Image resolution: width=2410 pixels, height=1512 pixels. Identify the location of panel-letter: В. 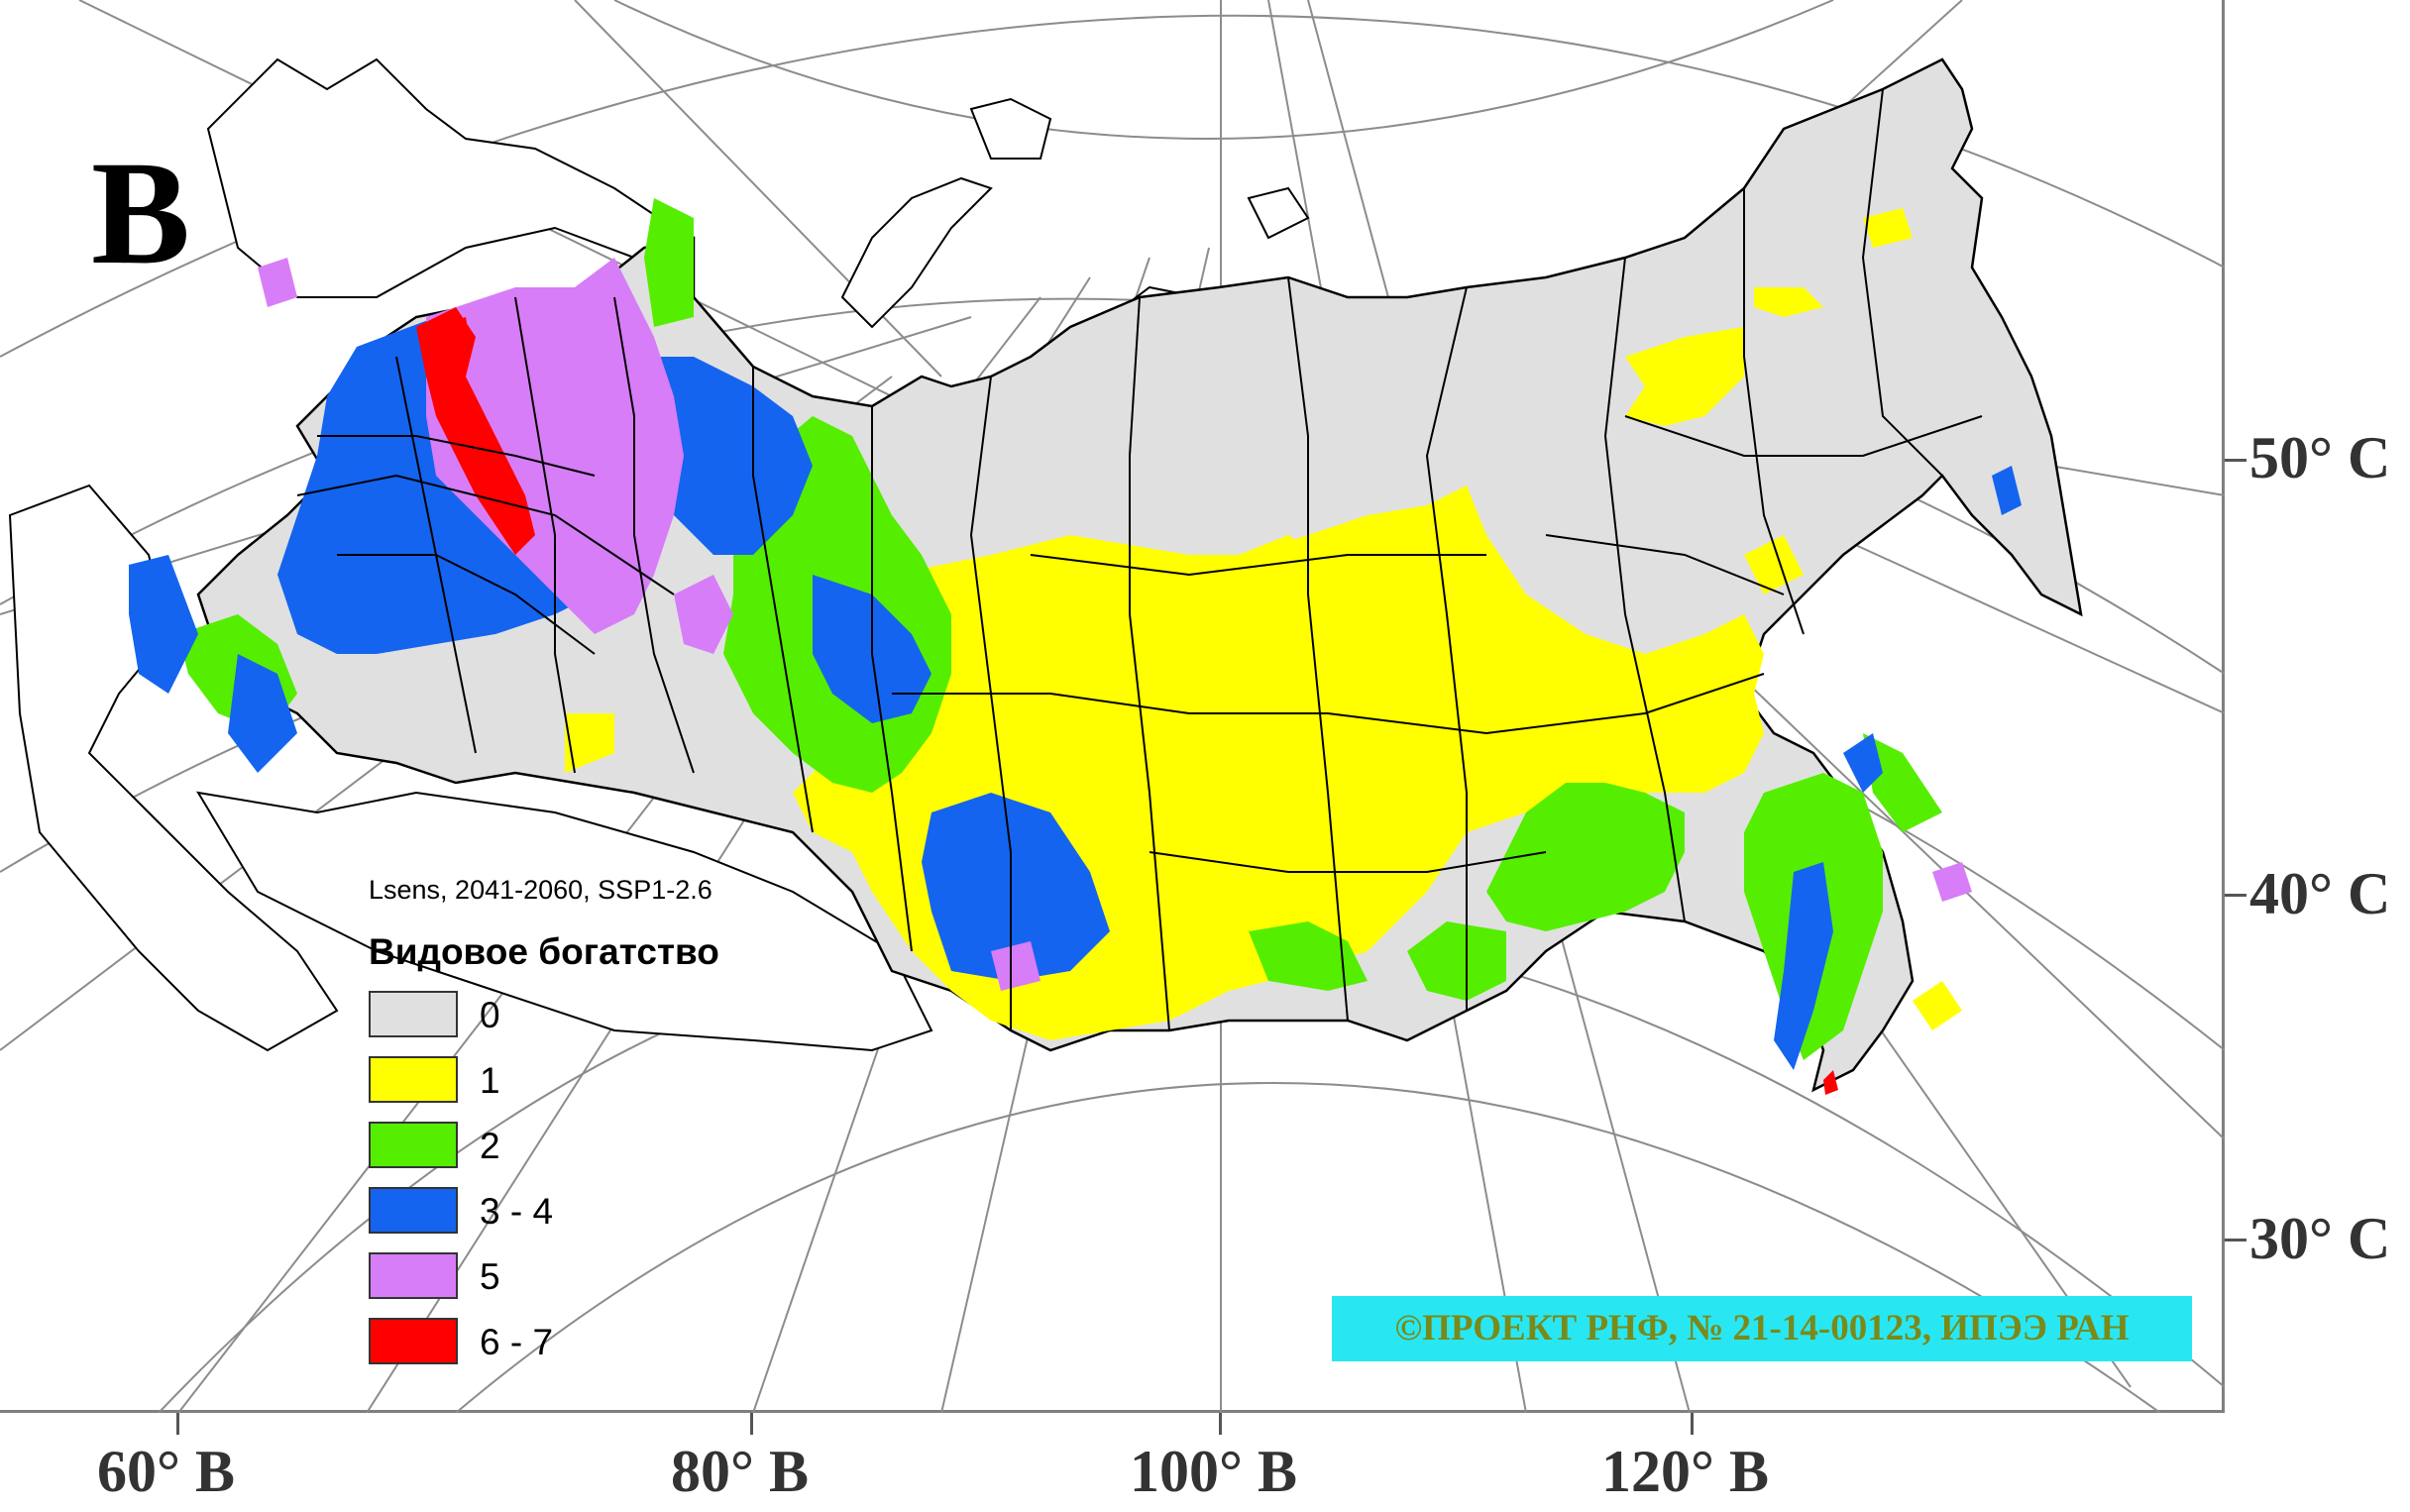
(141, 213).